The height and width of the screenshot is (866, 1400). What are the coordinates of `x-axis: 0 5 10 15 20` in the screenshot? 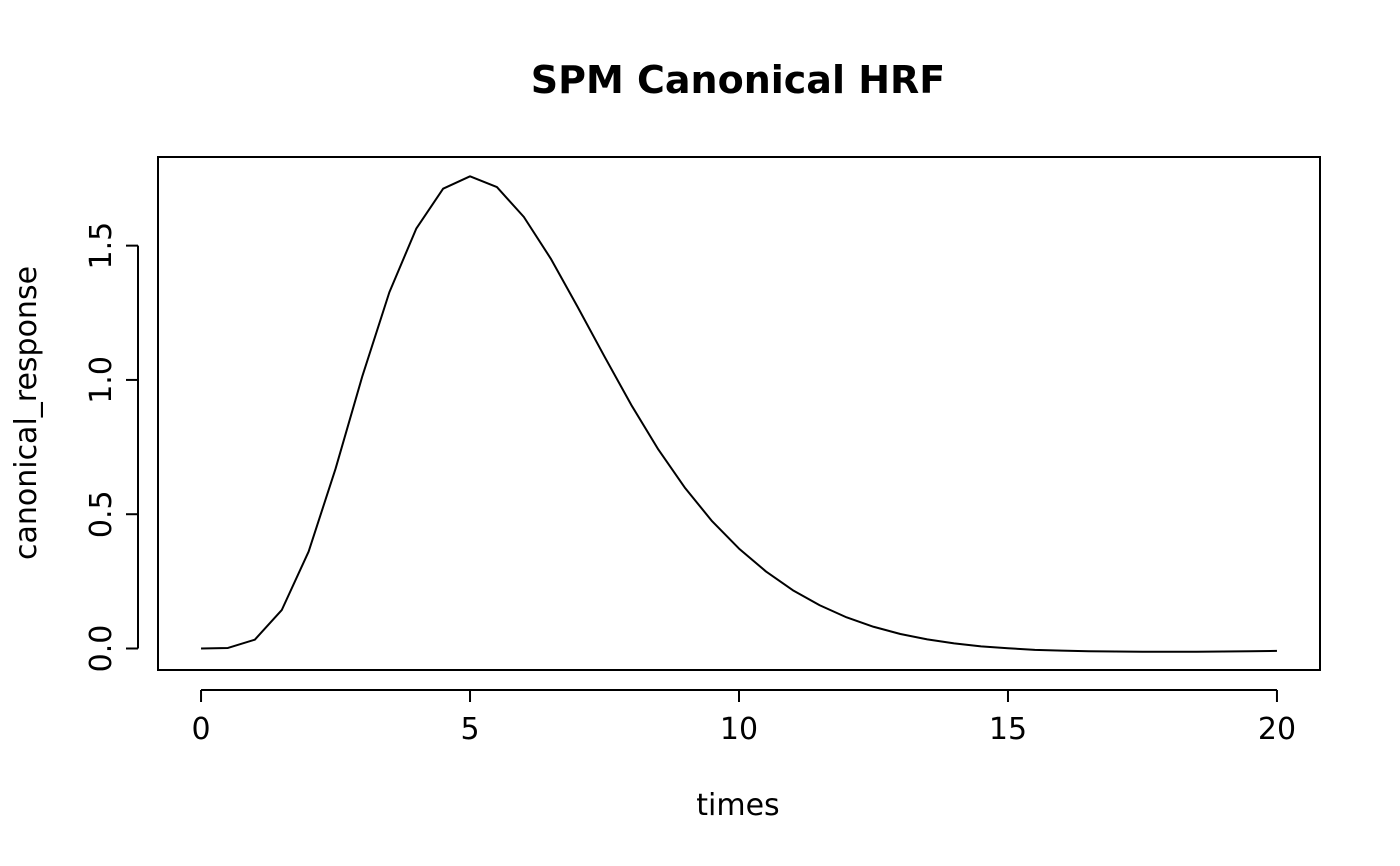 It's located at (743, 718).